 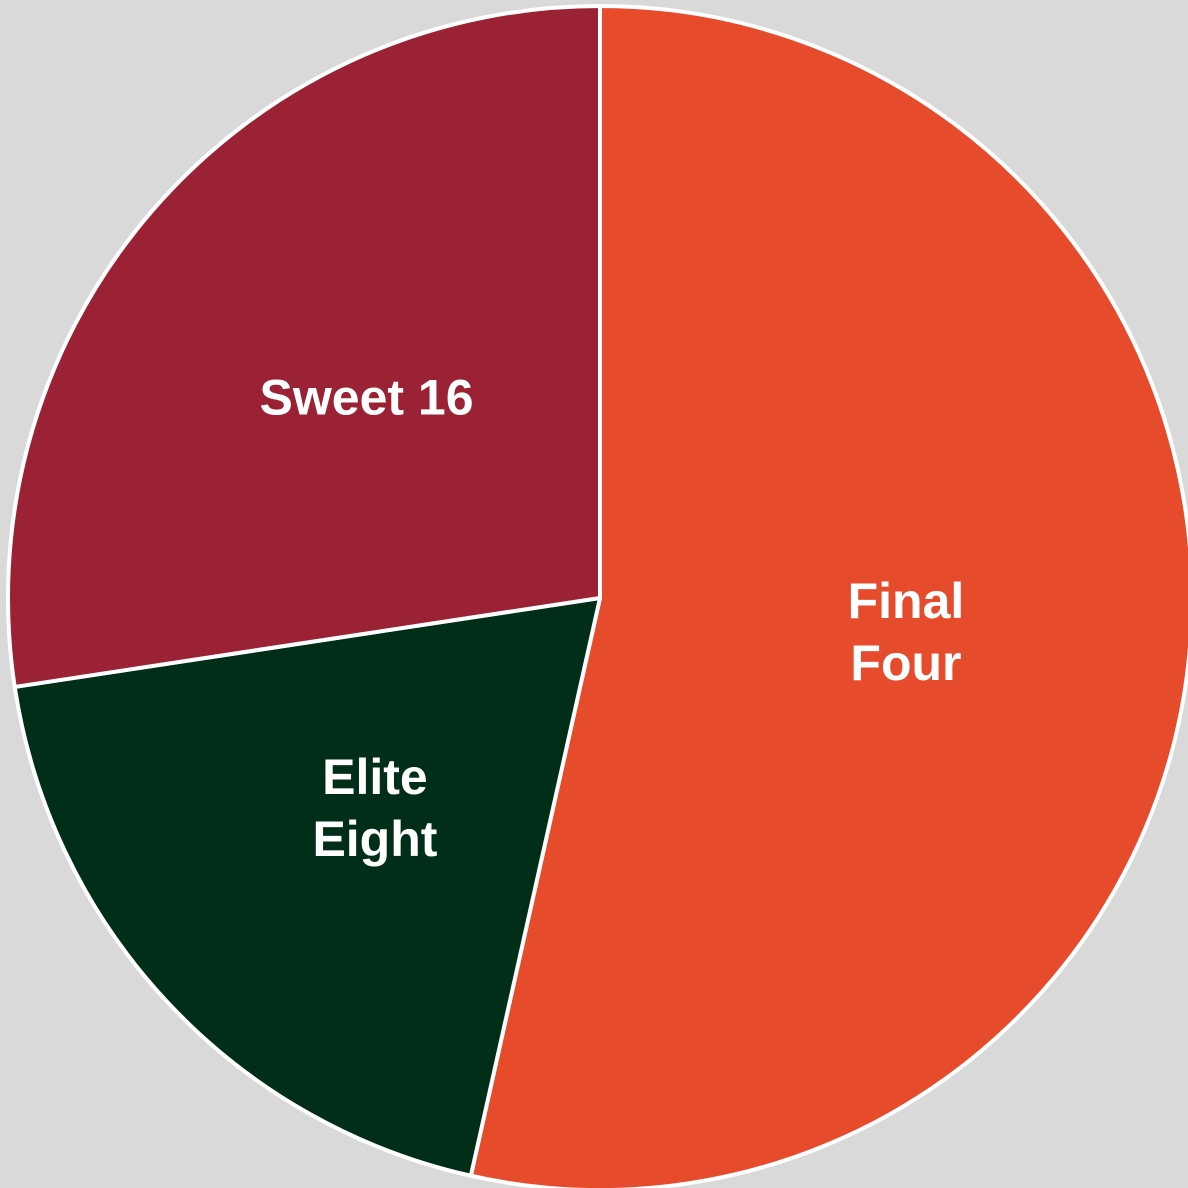 What do you see at coordinates (374, 808) in the screenshot?
I see `pie-label-elite-eight: Elite Eight` at bounding box center [374, 808].